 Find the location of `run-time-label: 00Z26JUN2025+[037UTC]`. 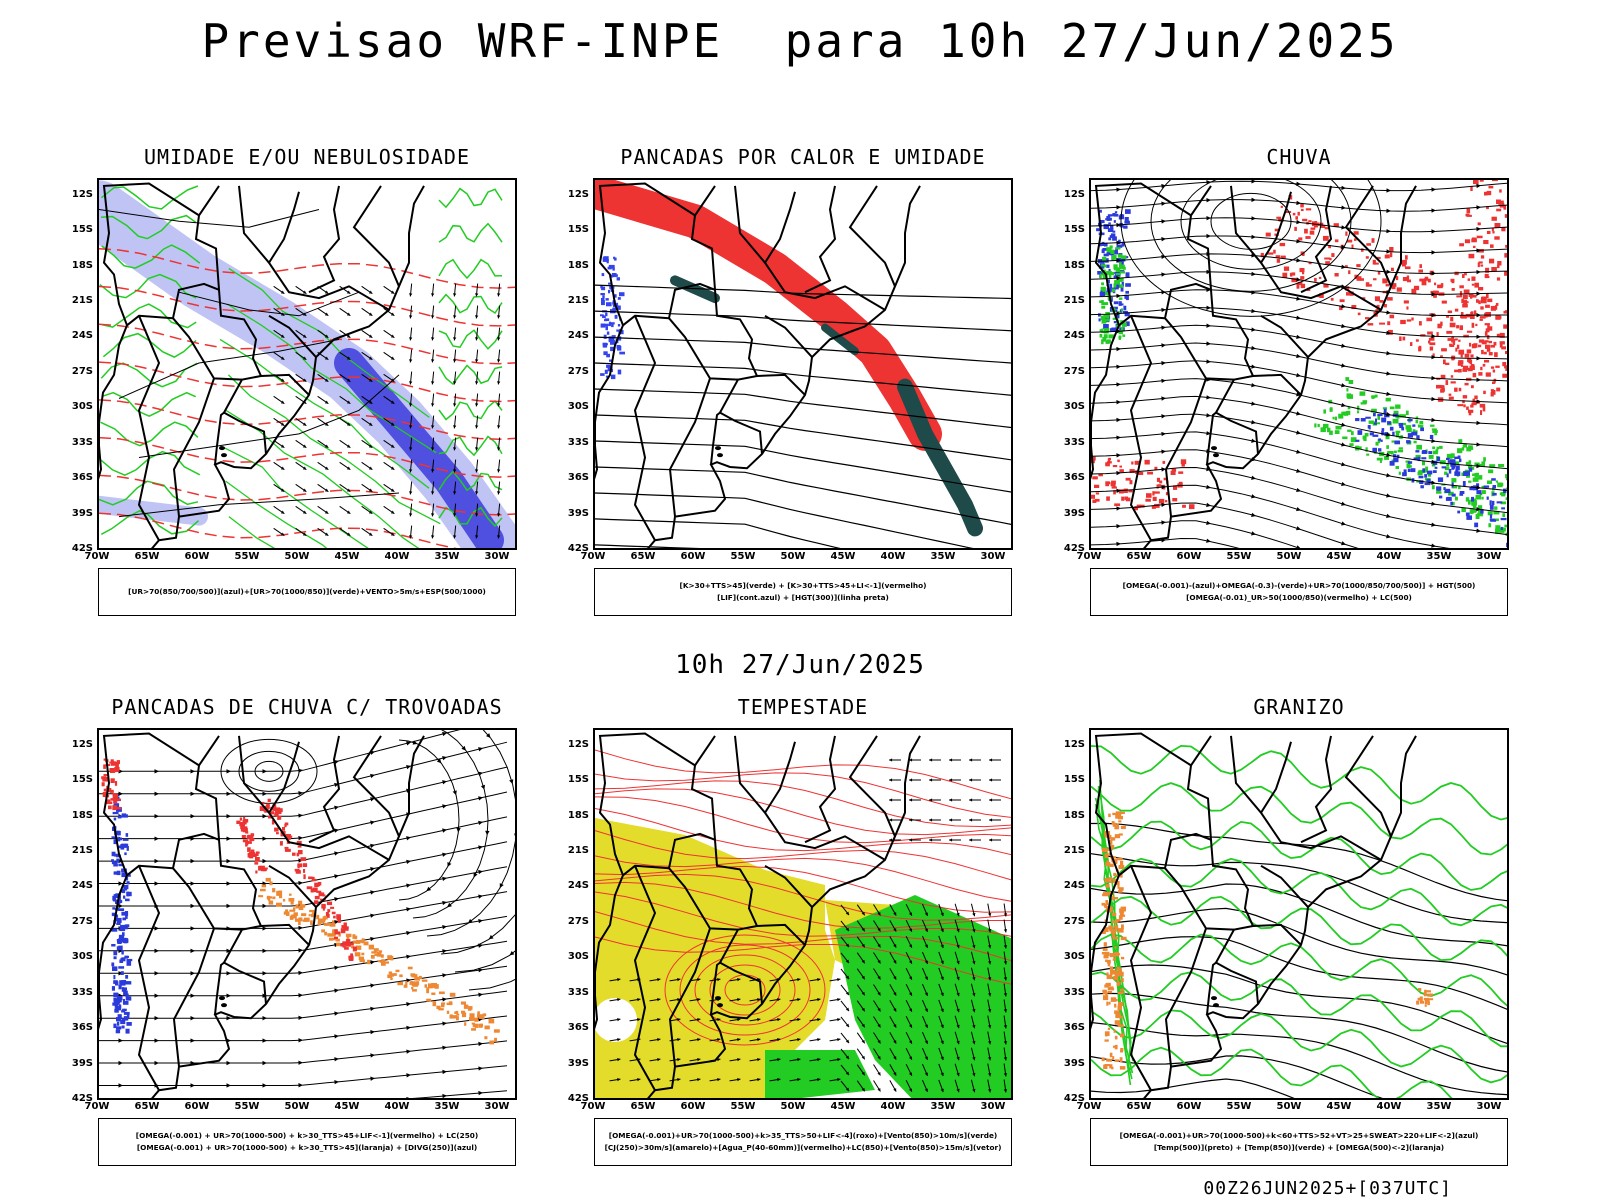

run-time-label: 00Z26JUN2025+[037UTC] is located at coordinates (1327, 1188).